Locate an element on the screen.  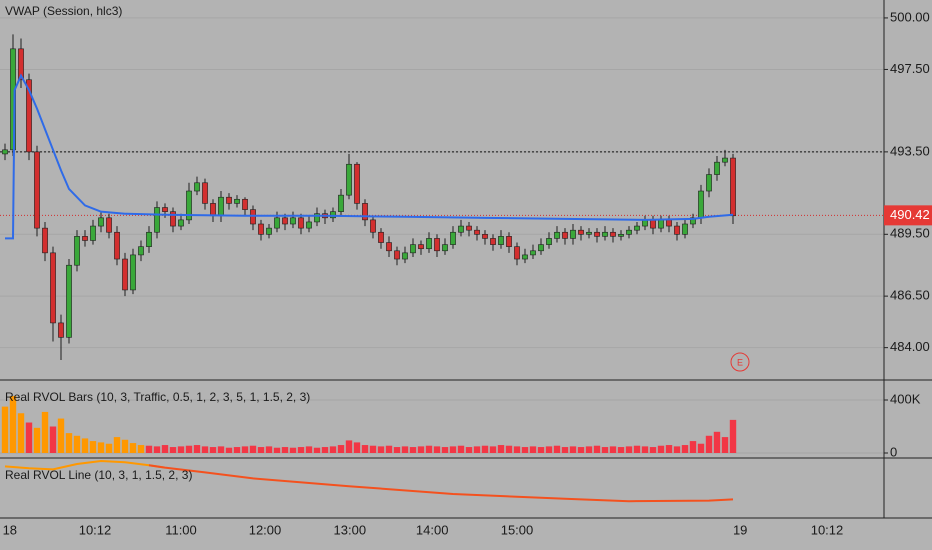
x-tick-label: 13:00 is located at coordinates (350, 529).